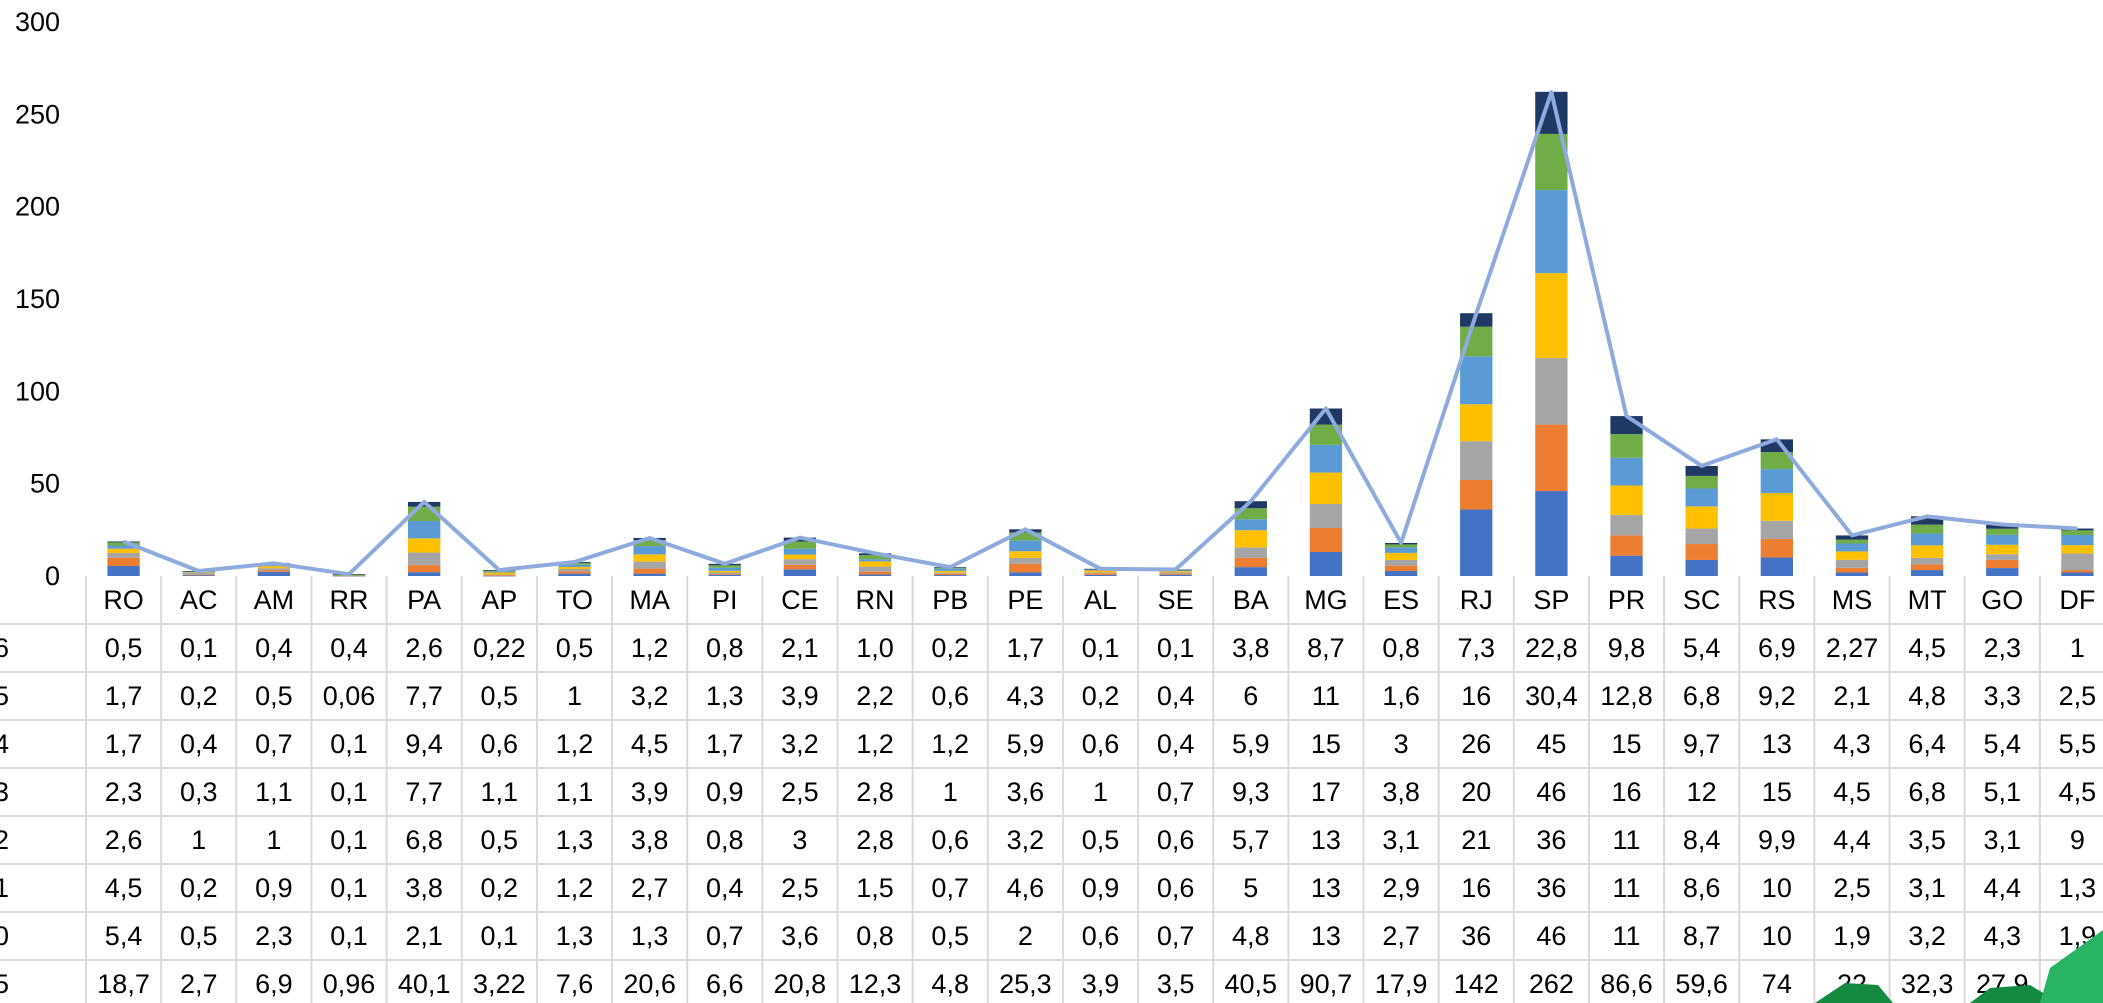  Describe the element at coordinates (649, 550) in the screenshot. I see `bar-segment-ma-s4` at that location.